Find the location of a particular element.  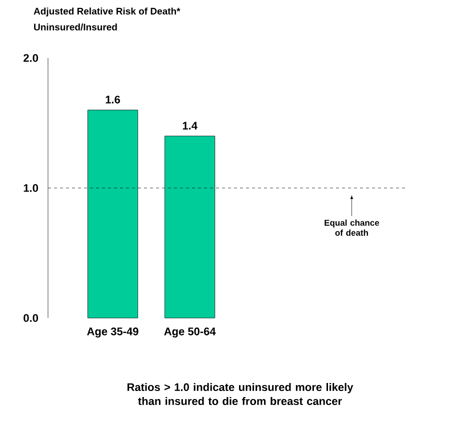

x-tick-label: Age 50-64 is located at coordinates (190, 333).